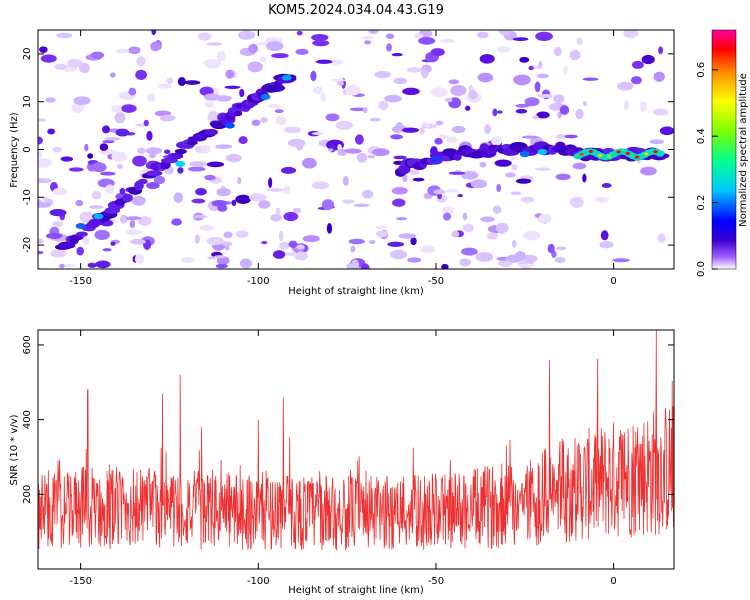 This screenshot has height=600, width=750. Describe the element at coordinates (724, 149) in the screenshot. I see `colorbar-gradient` at that location.